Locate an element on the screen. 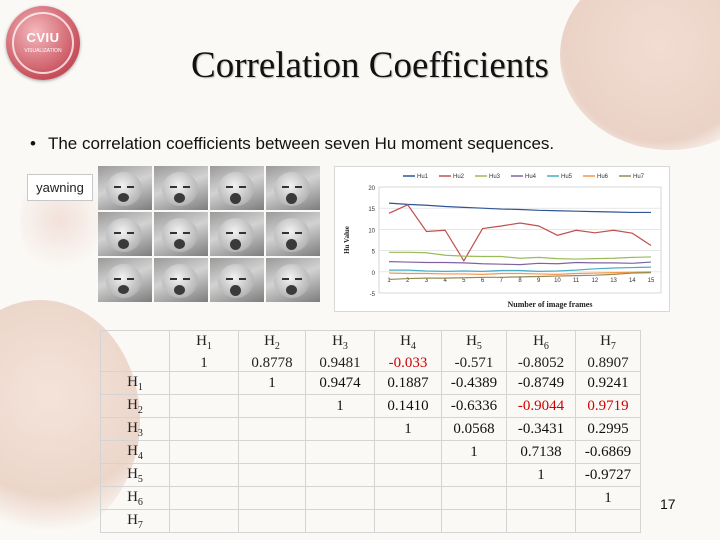 The image size is (720, 540). x-tick-label: 14 is located at coordinates (632, 281).